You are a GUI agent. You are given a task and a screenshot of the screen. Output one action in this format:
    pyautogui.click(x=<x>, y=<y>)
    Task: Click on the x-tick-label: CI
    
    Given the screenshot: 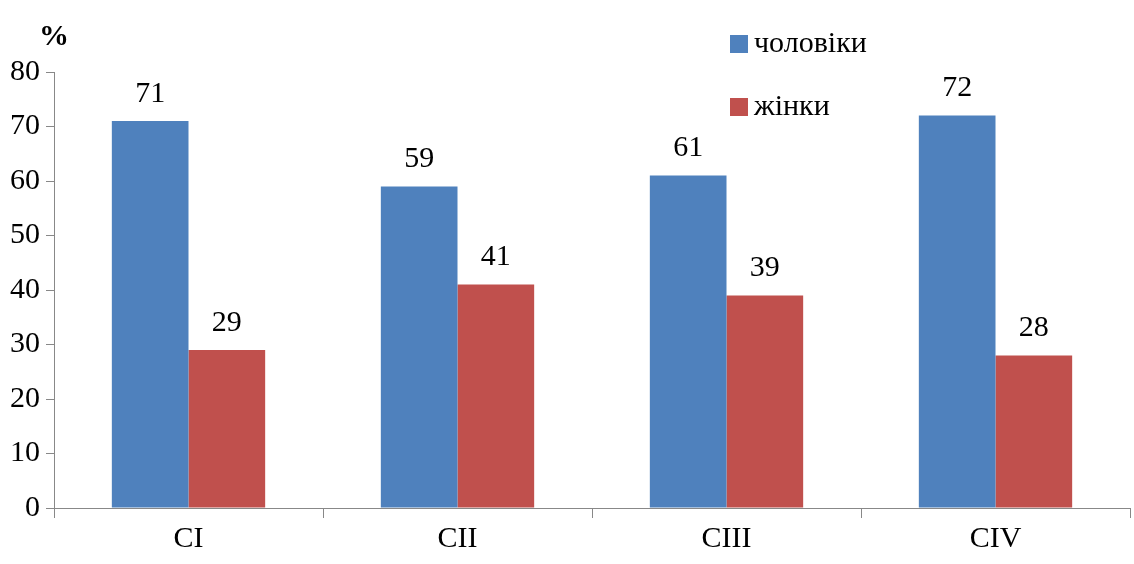 What is the action you would take?
    pyautogui.click(x=188, y=536)
    